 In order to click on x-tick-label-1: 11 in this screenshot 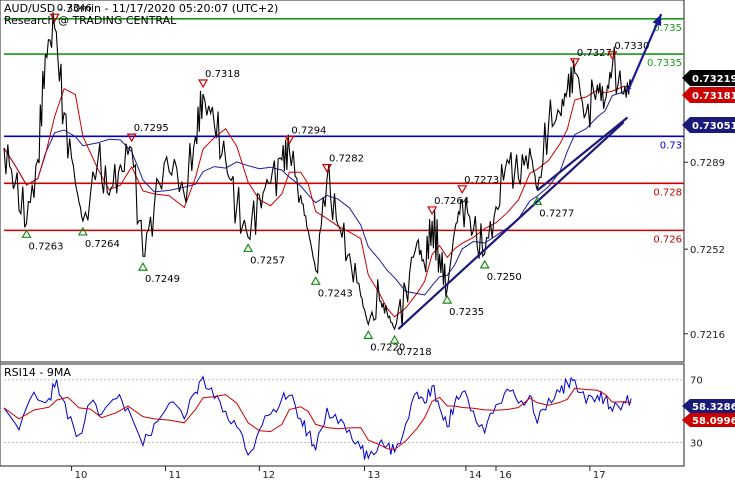, I will do `click(174, 475)`.